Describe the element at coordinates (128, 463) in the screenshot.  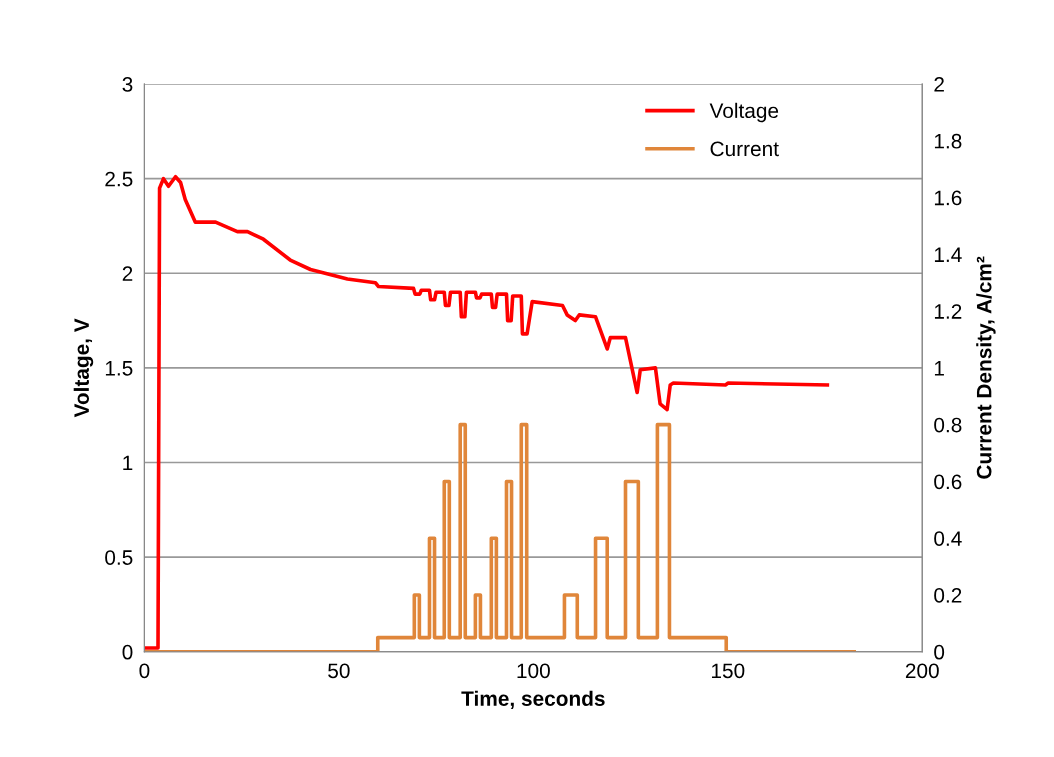
I see `y-tick-label: 1` at that location.